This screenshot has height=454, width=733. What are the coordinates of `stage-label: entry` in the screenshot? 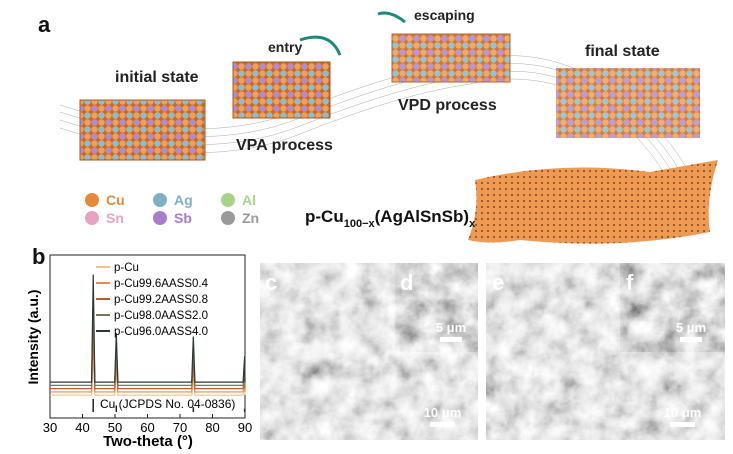 It's located at (285, 47).